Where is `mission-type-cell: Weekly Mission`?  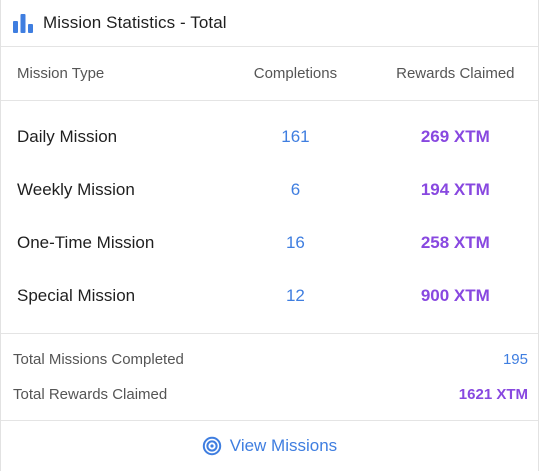
mission-type-cell: Weekly Mission is located at coordinates (76, 189).